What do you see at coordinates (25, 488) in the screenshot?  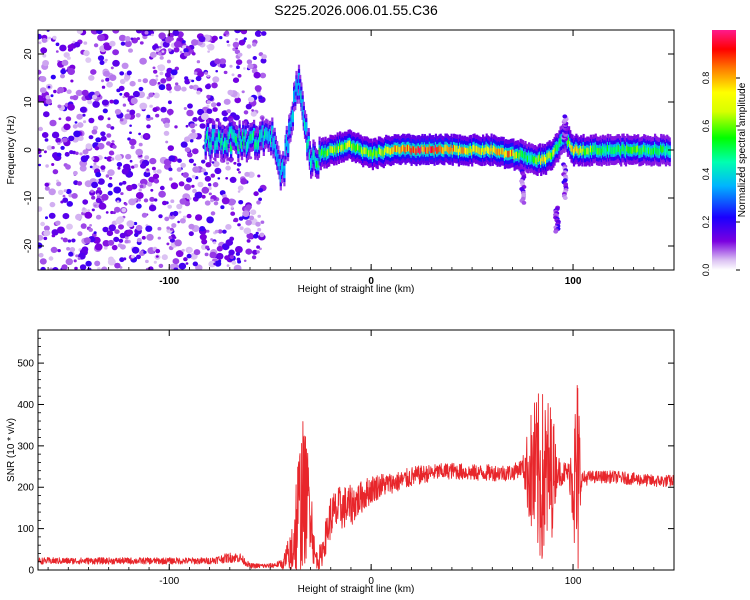 I see `snr-y-tick-label: 200` at bounding box center [25, 488].